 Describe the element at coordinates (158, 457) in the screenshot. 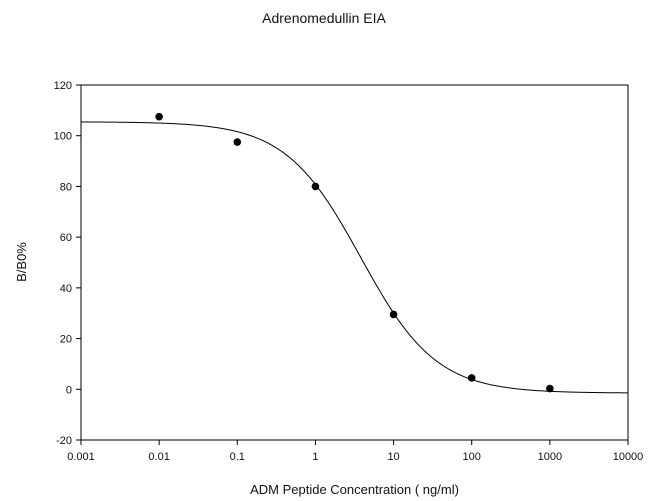

I see `x-tick-label: 0.01` at that location.